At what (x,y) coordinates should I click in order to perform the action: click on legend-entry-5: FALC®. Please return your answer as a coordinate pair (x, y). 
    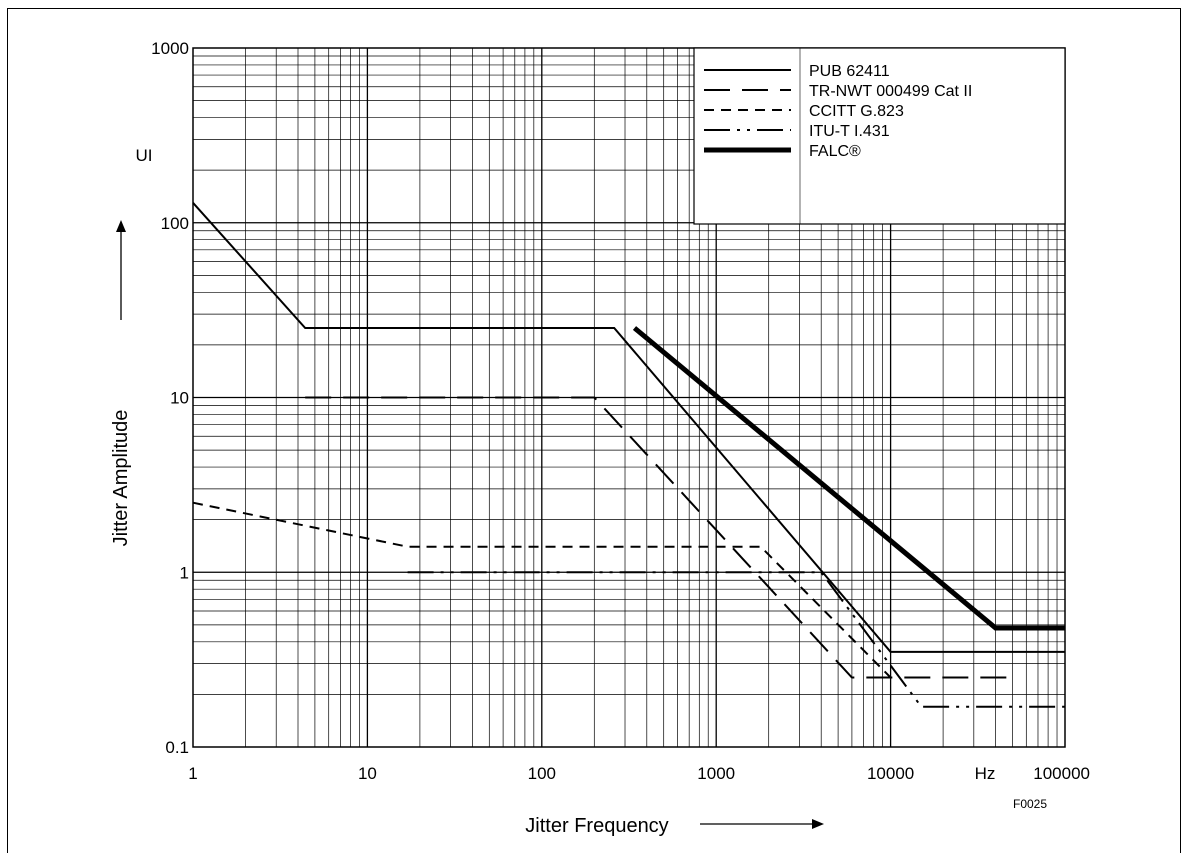
    Looking at the image, I should click on (835, 151).